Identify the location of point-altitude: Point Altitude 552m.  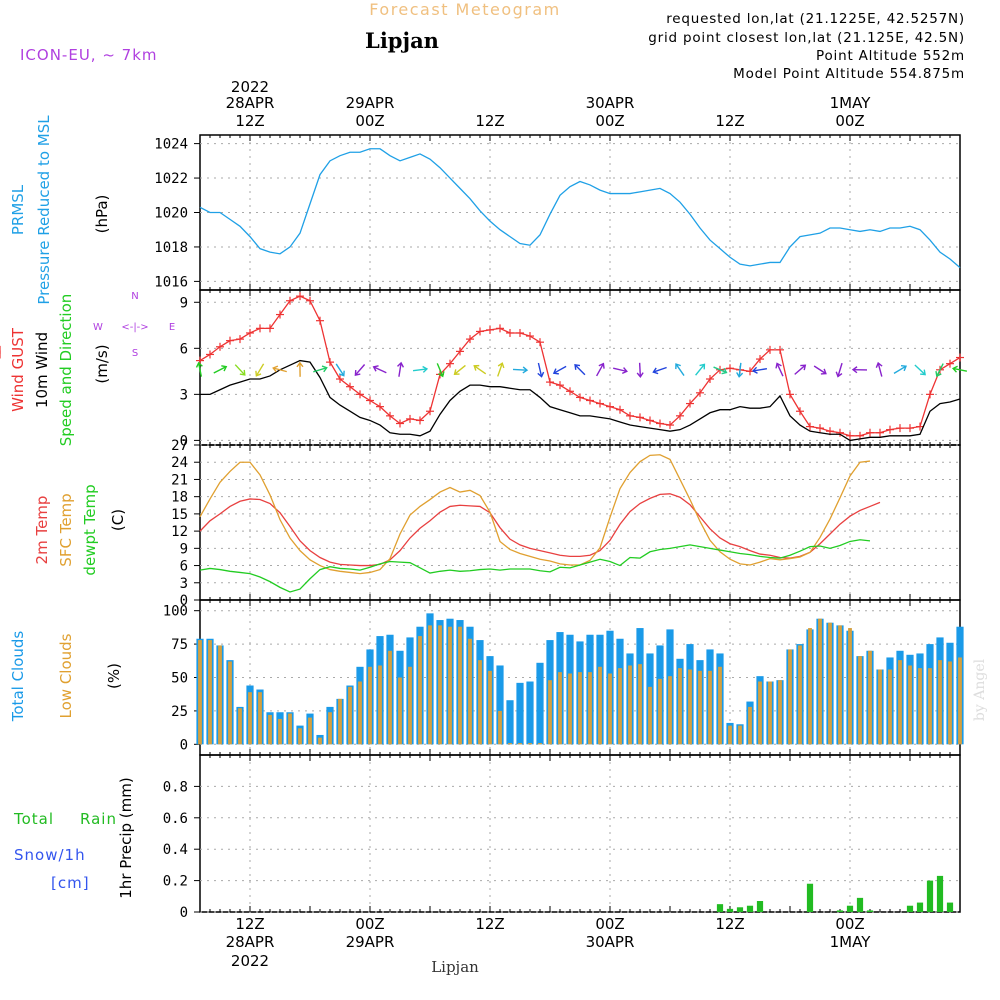
(890, 56).